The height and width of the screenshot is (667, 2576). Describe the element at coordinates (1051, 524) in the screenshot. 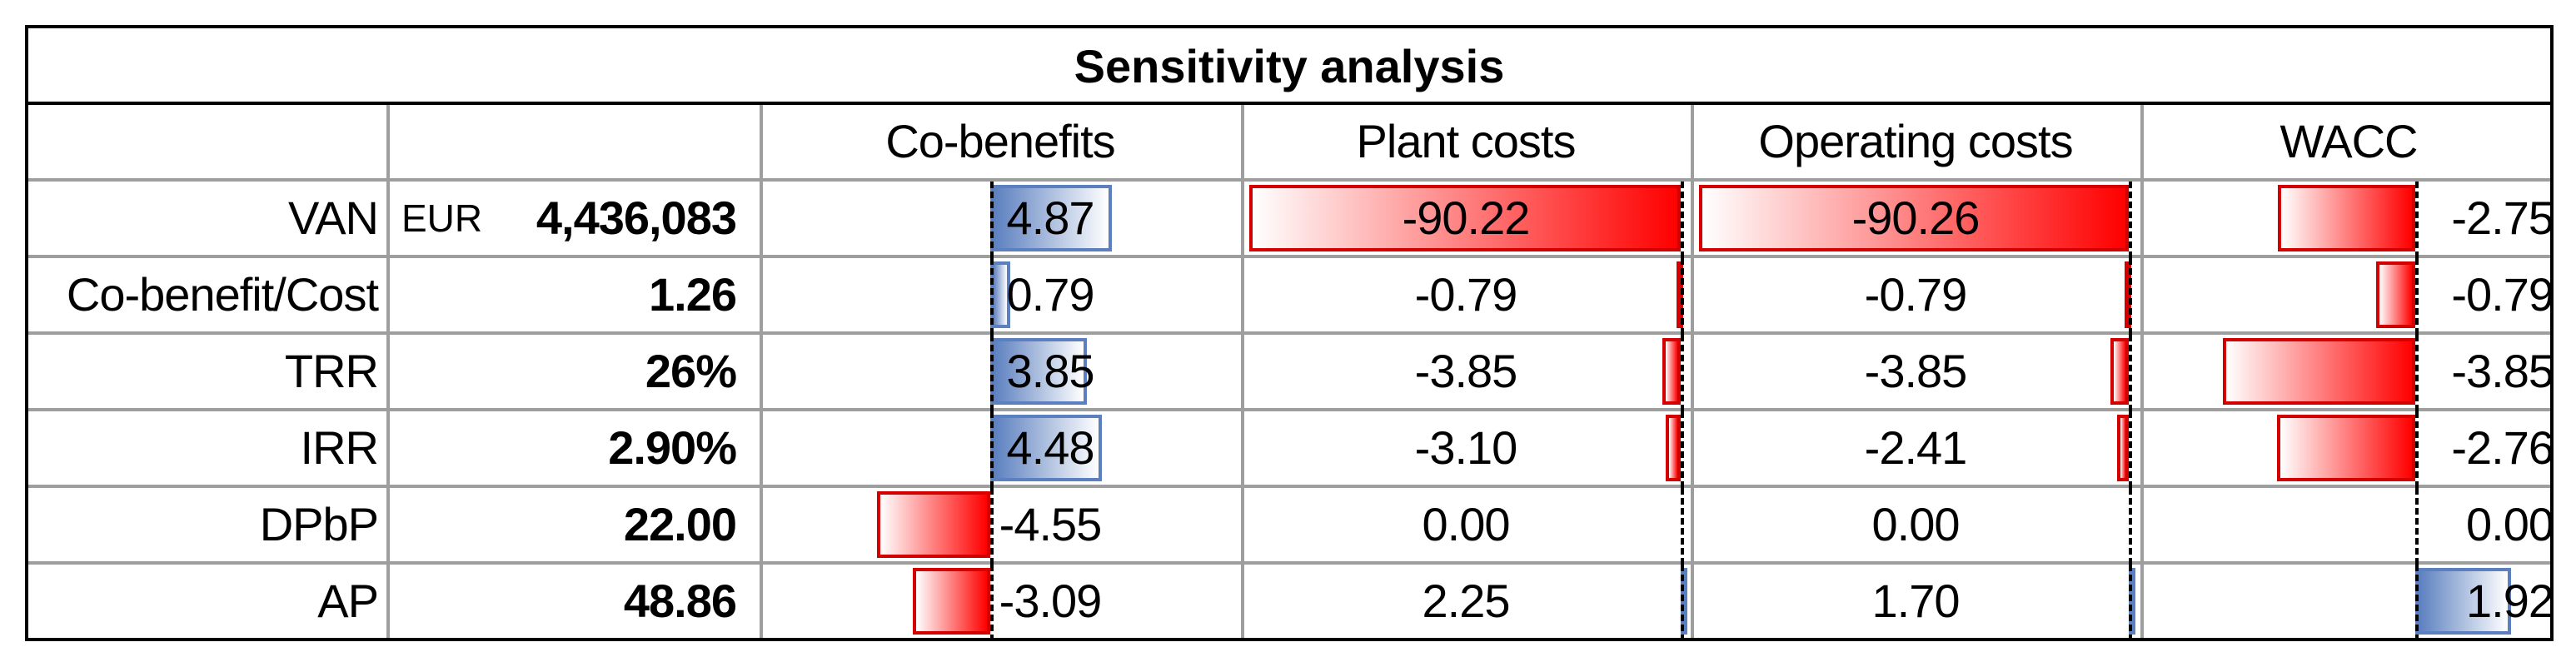

I see `sensitivity-value: -4.55` at that location.